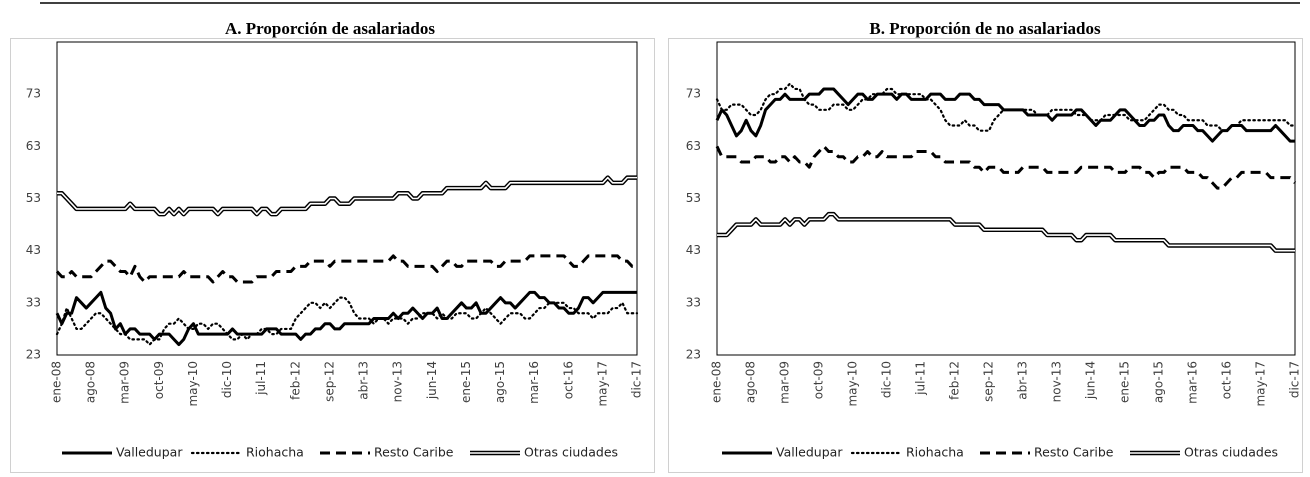  What do you see at coordinates (985, 28) in the screenshot?
I see `chart-title: B. Proporción de no asalariados` at bounding box center [985, 28].